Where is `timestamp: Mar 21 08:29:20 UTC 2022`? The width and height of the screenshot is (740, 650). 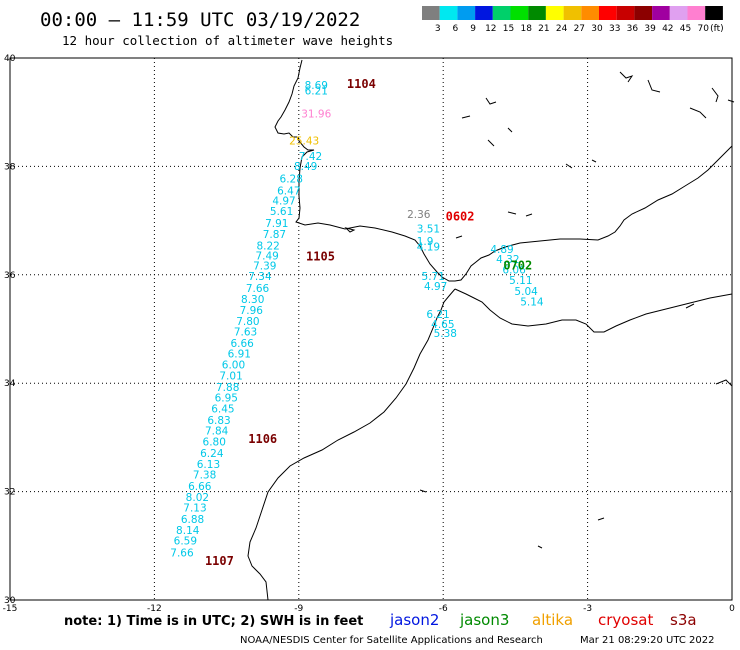 timestamp: Mar 21 08:29:20 UTC 2022 is located at coordinates (647, 640).